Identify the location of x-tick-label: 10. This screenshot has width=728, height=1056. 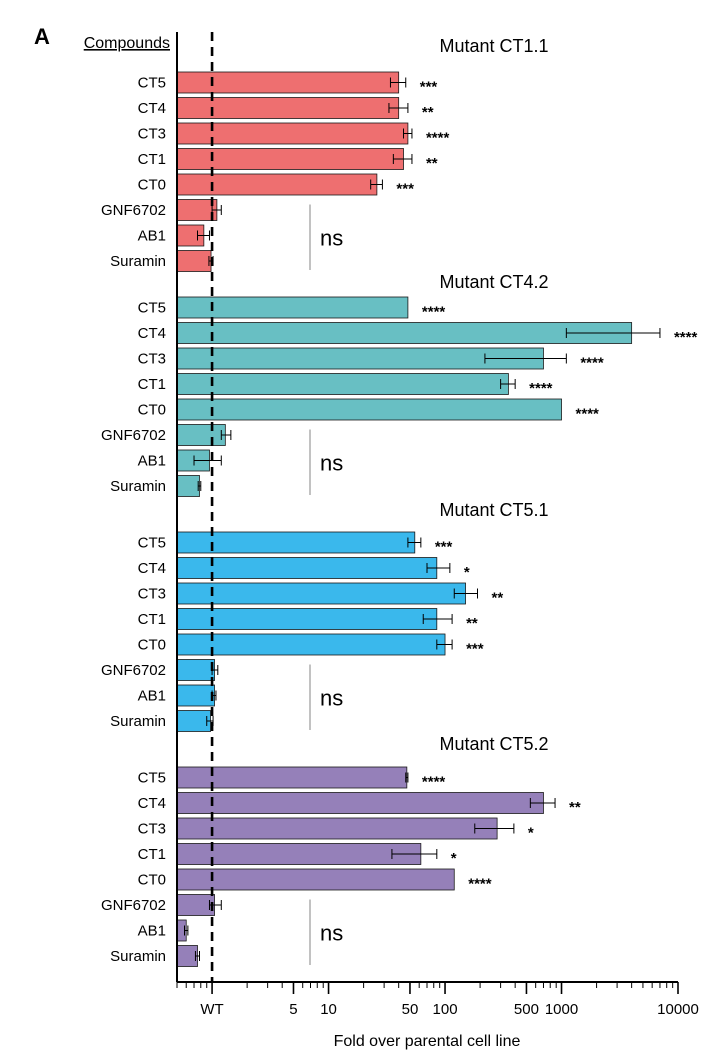
(328, 1009).